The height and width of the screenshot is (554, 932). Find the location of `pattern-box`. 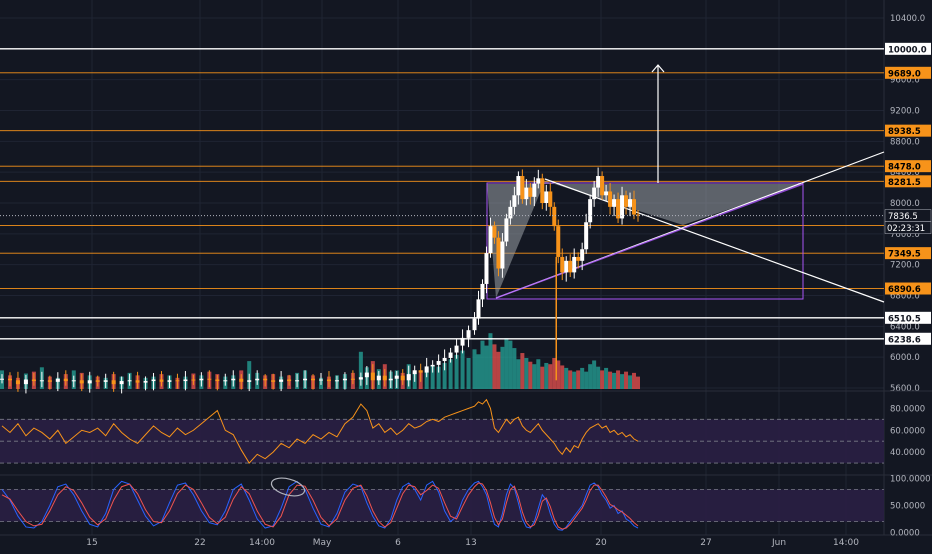

pattern-box is located at coordinates (645, 241).